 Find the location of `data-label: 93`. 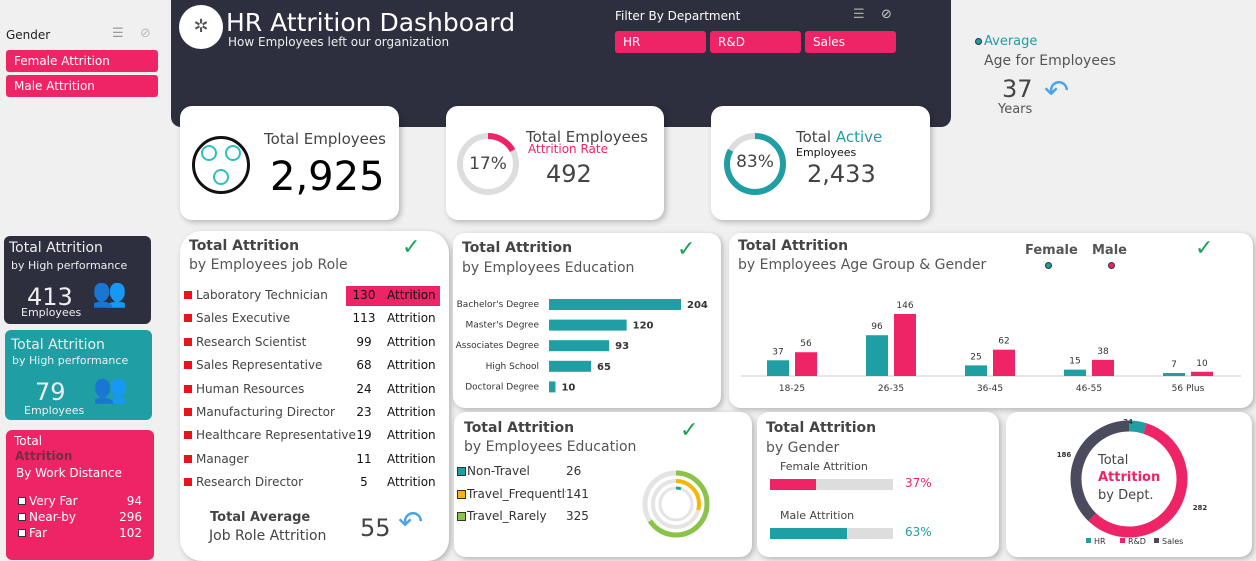

data-label: 93 is located at coordinates (622, 346).